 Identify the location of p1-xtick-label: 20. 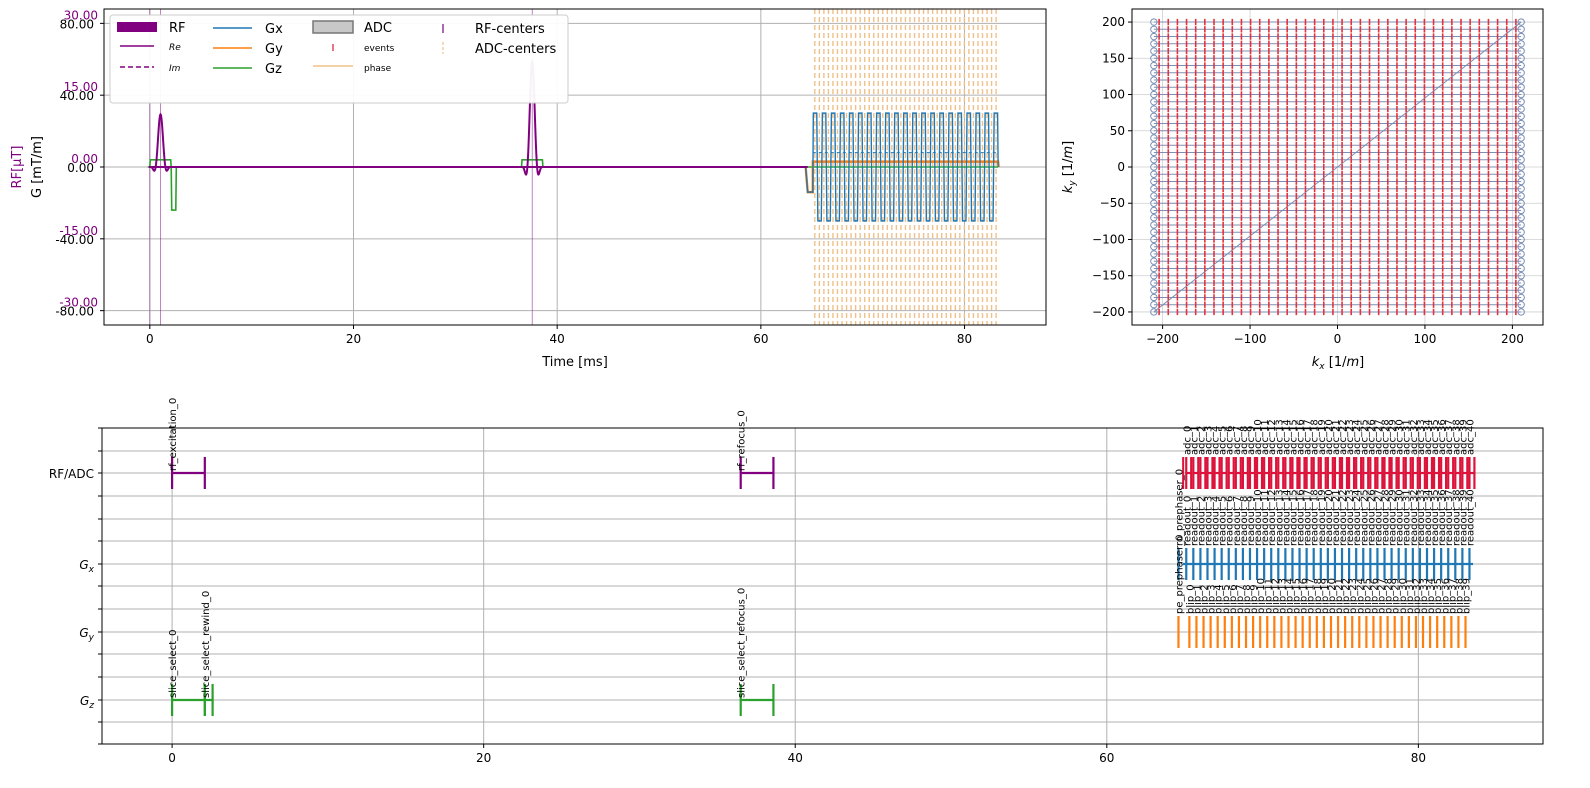
(353, 339).